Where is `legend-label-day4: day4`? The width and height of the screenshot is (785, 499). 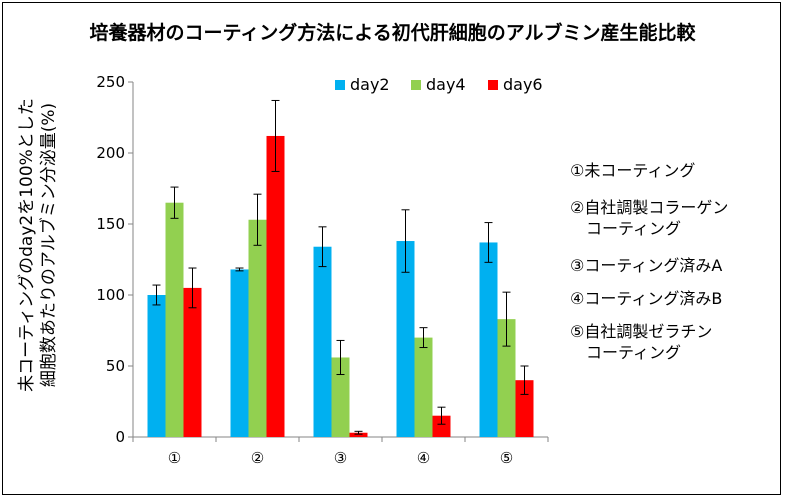 legend-label-day4: day4 is located at coordinates (446, 84).